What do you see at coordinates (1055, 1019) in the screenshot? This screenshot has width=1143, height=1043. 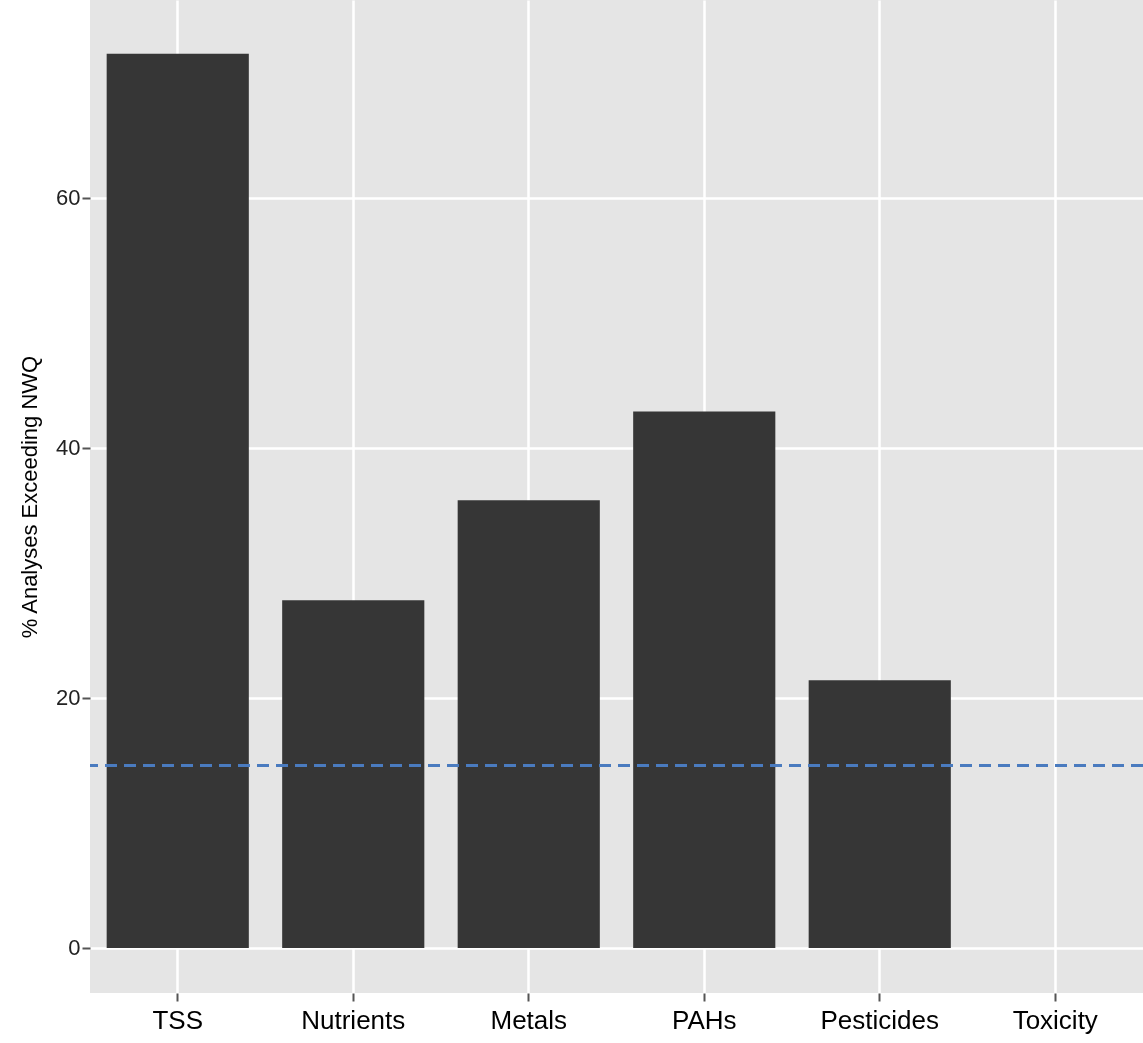 I see `x-tick-label: Toxicity` at bounding box center [1055, 1019].